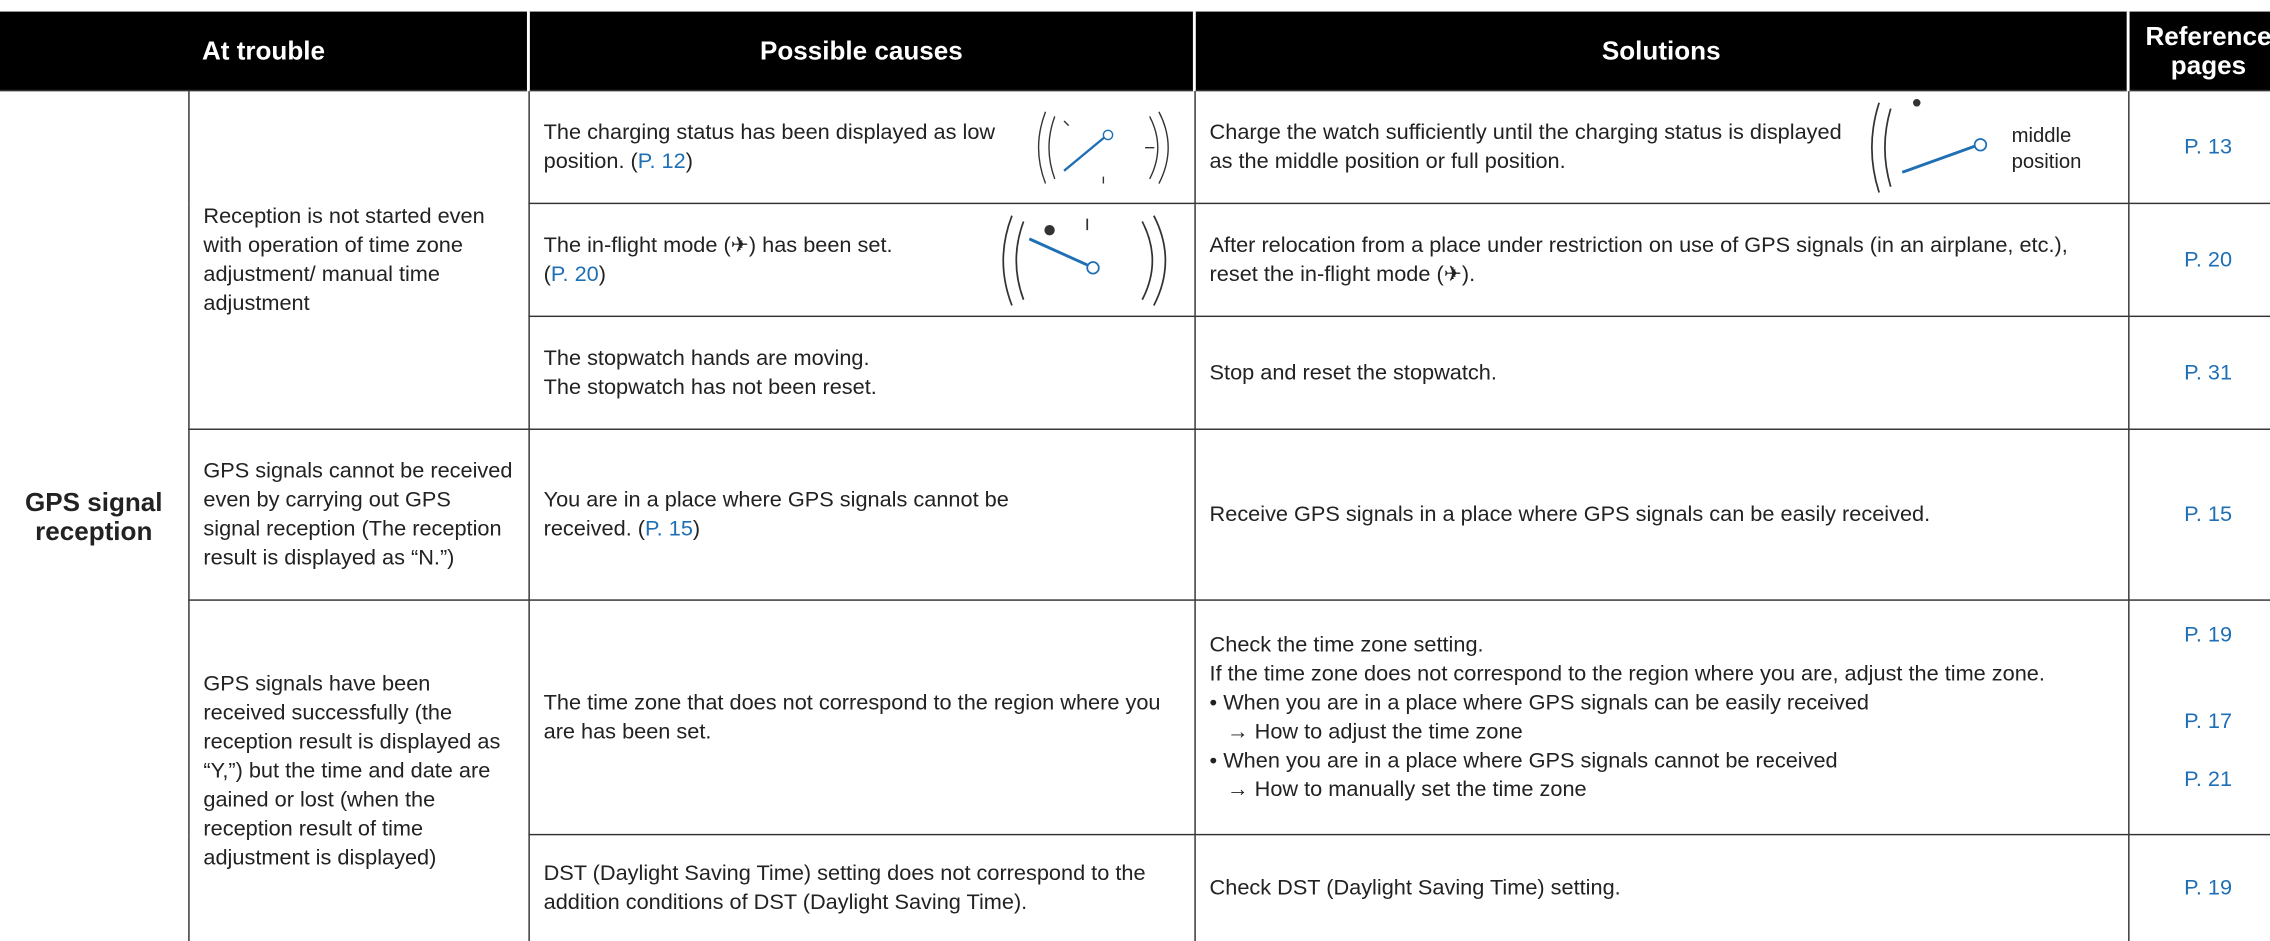  What do you see at coordinates (1660, 51) in the screenshot?
I see `header-cell: Solutions` at bounding box center [1660, 51].